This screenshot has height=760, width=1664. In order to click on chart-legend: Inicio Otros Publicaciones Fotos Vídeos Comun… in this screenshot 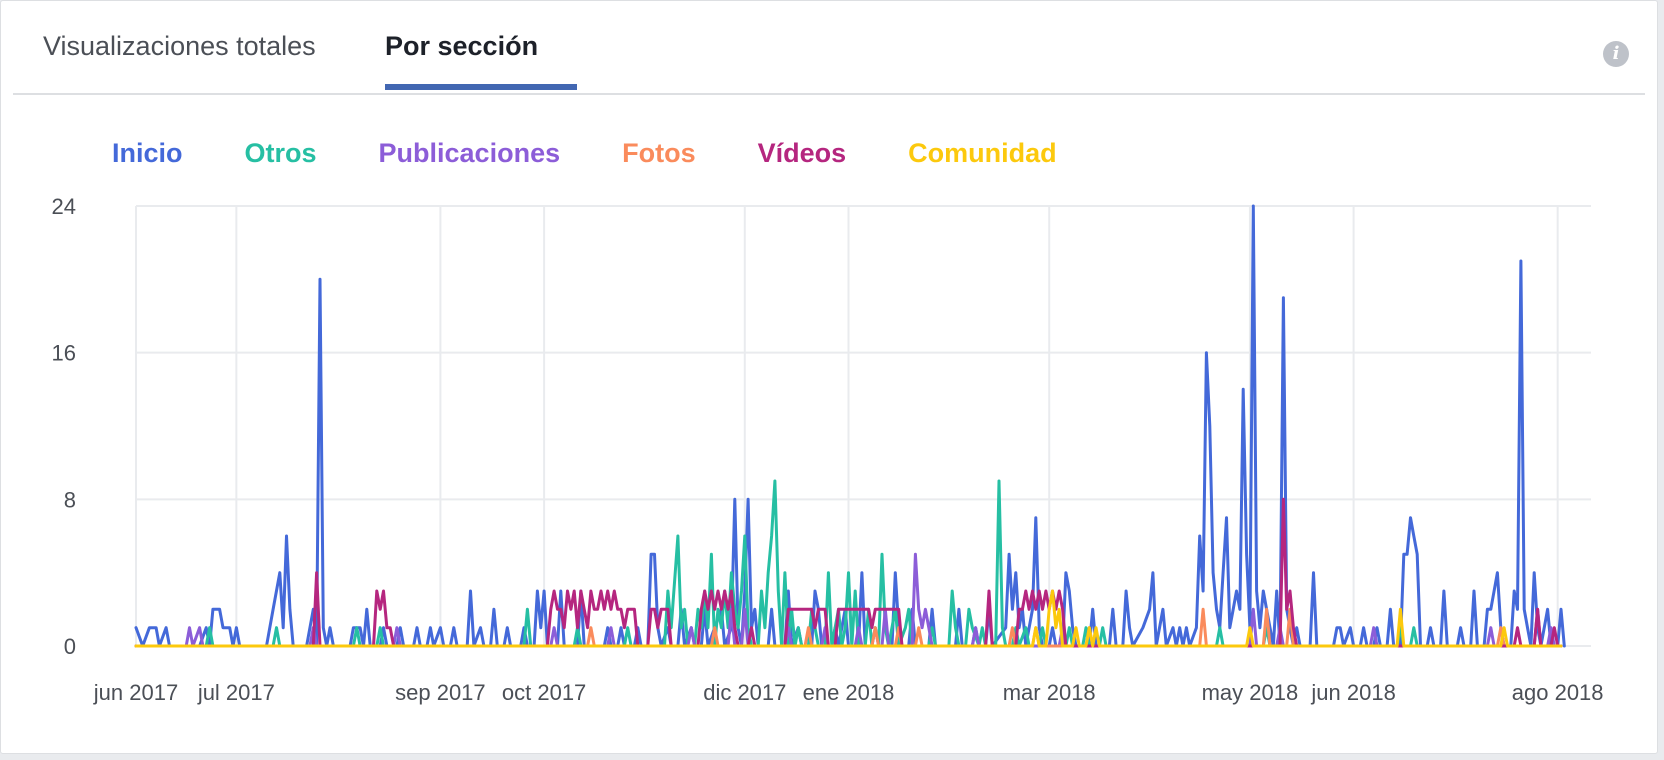, I will do `click(615, 153)`.